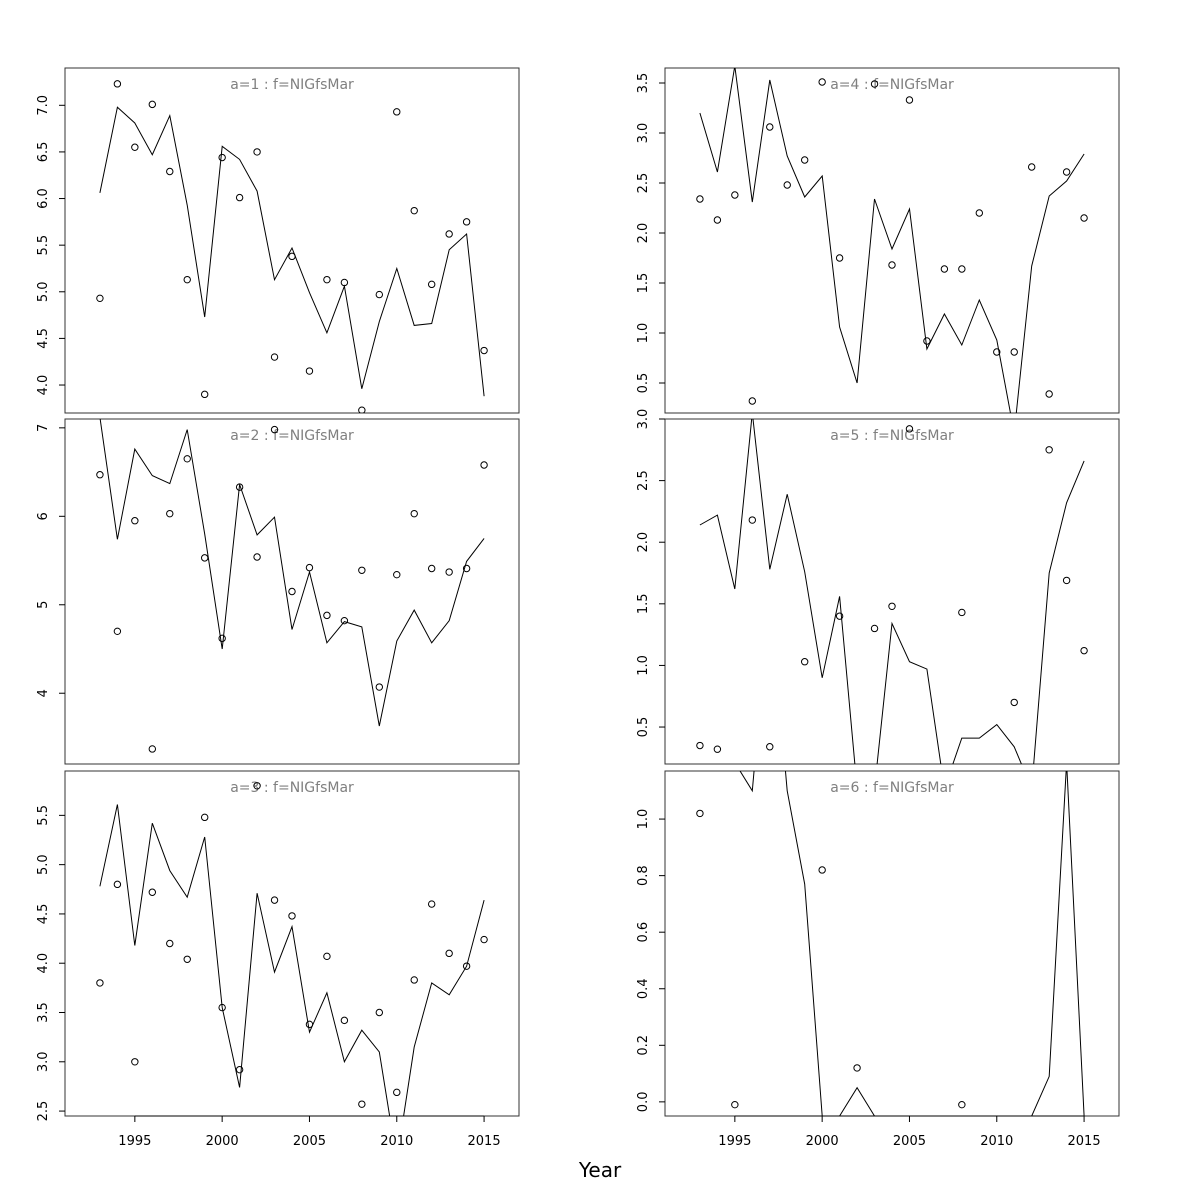 The width and height of the screenshot is (1200, 1200). Describe the element at coordinates (292, 788) in the screenshot. I see `panel-title: a=3 : f=NIGfsMar` at that location.